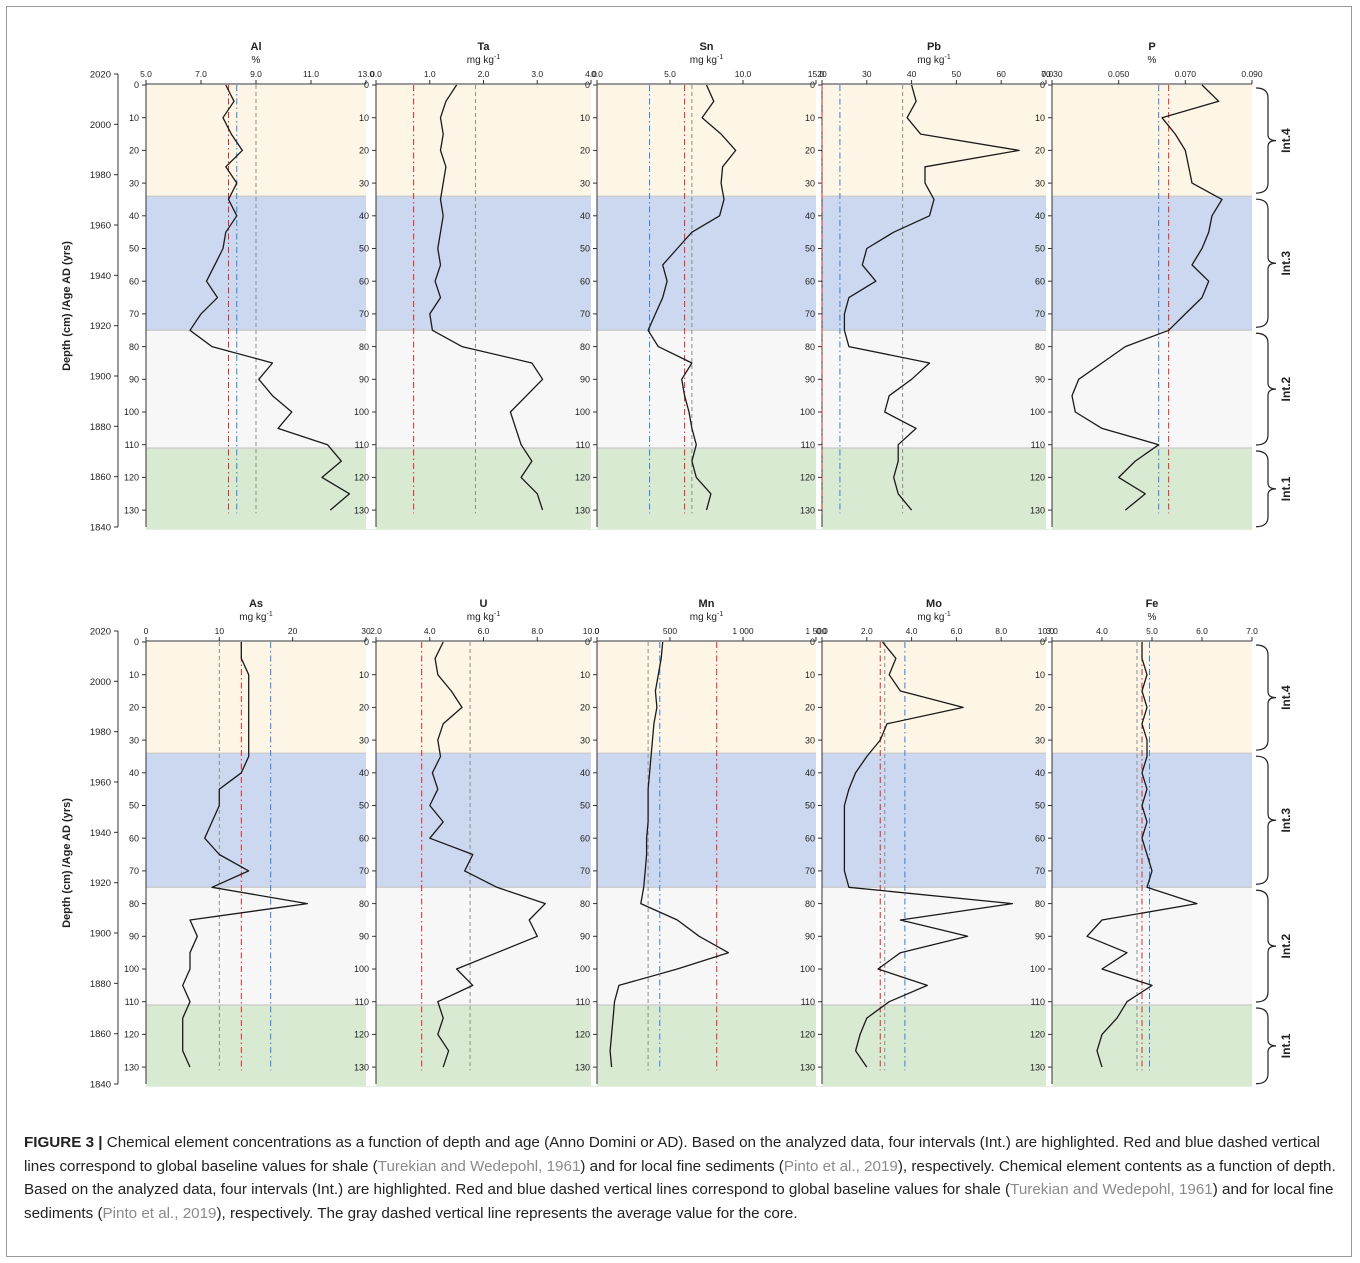 The width and height of the screenshot is (1360, 1263). I want to click on interval-label: Int.1, so click(1286, 488).